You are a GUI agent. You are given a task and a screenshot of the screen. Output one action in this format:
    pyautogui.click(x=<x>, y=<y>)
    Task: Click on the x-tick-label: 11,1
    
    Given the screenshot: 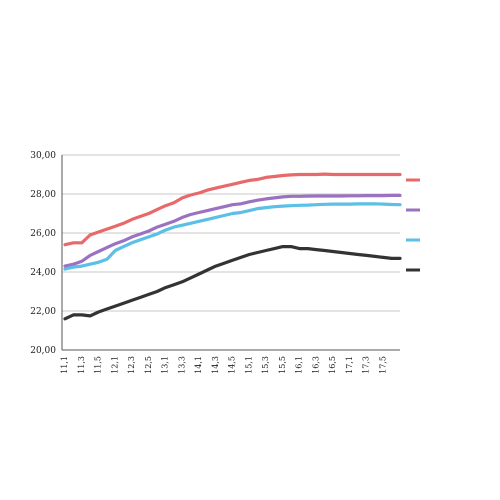 What is the action you would take?
    pyautogui.click(x=64, y=365)
    